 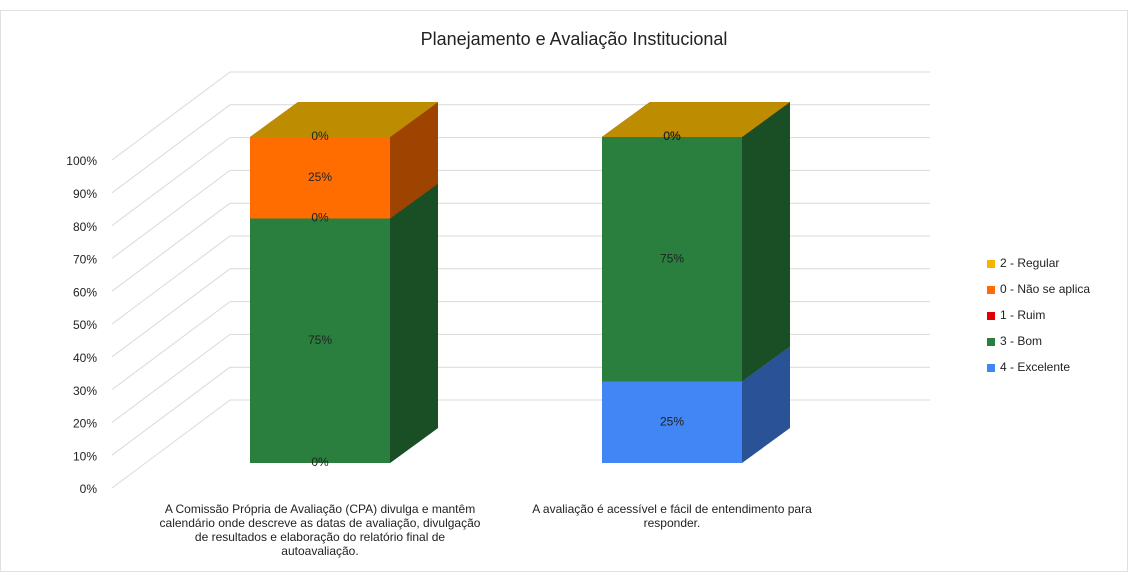 What do you see at coordinates (1029, 263) in the screenshot?
I see `legend-label: 2 - Regular` at bounding box center [1029, 263].